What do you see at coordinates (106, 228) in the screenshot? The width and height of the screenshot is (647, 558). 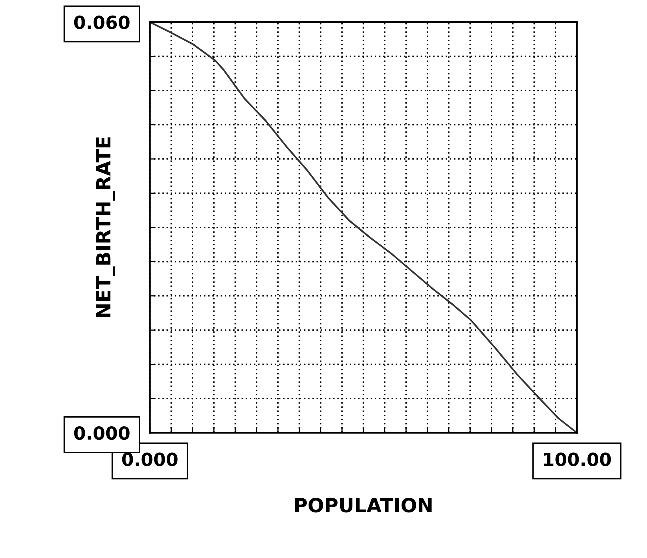 I see `y-axis-title: NET_BIRTH_RATE` at bounding box center [106, 228].